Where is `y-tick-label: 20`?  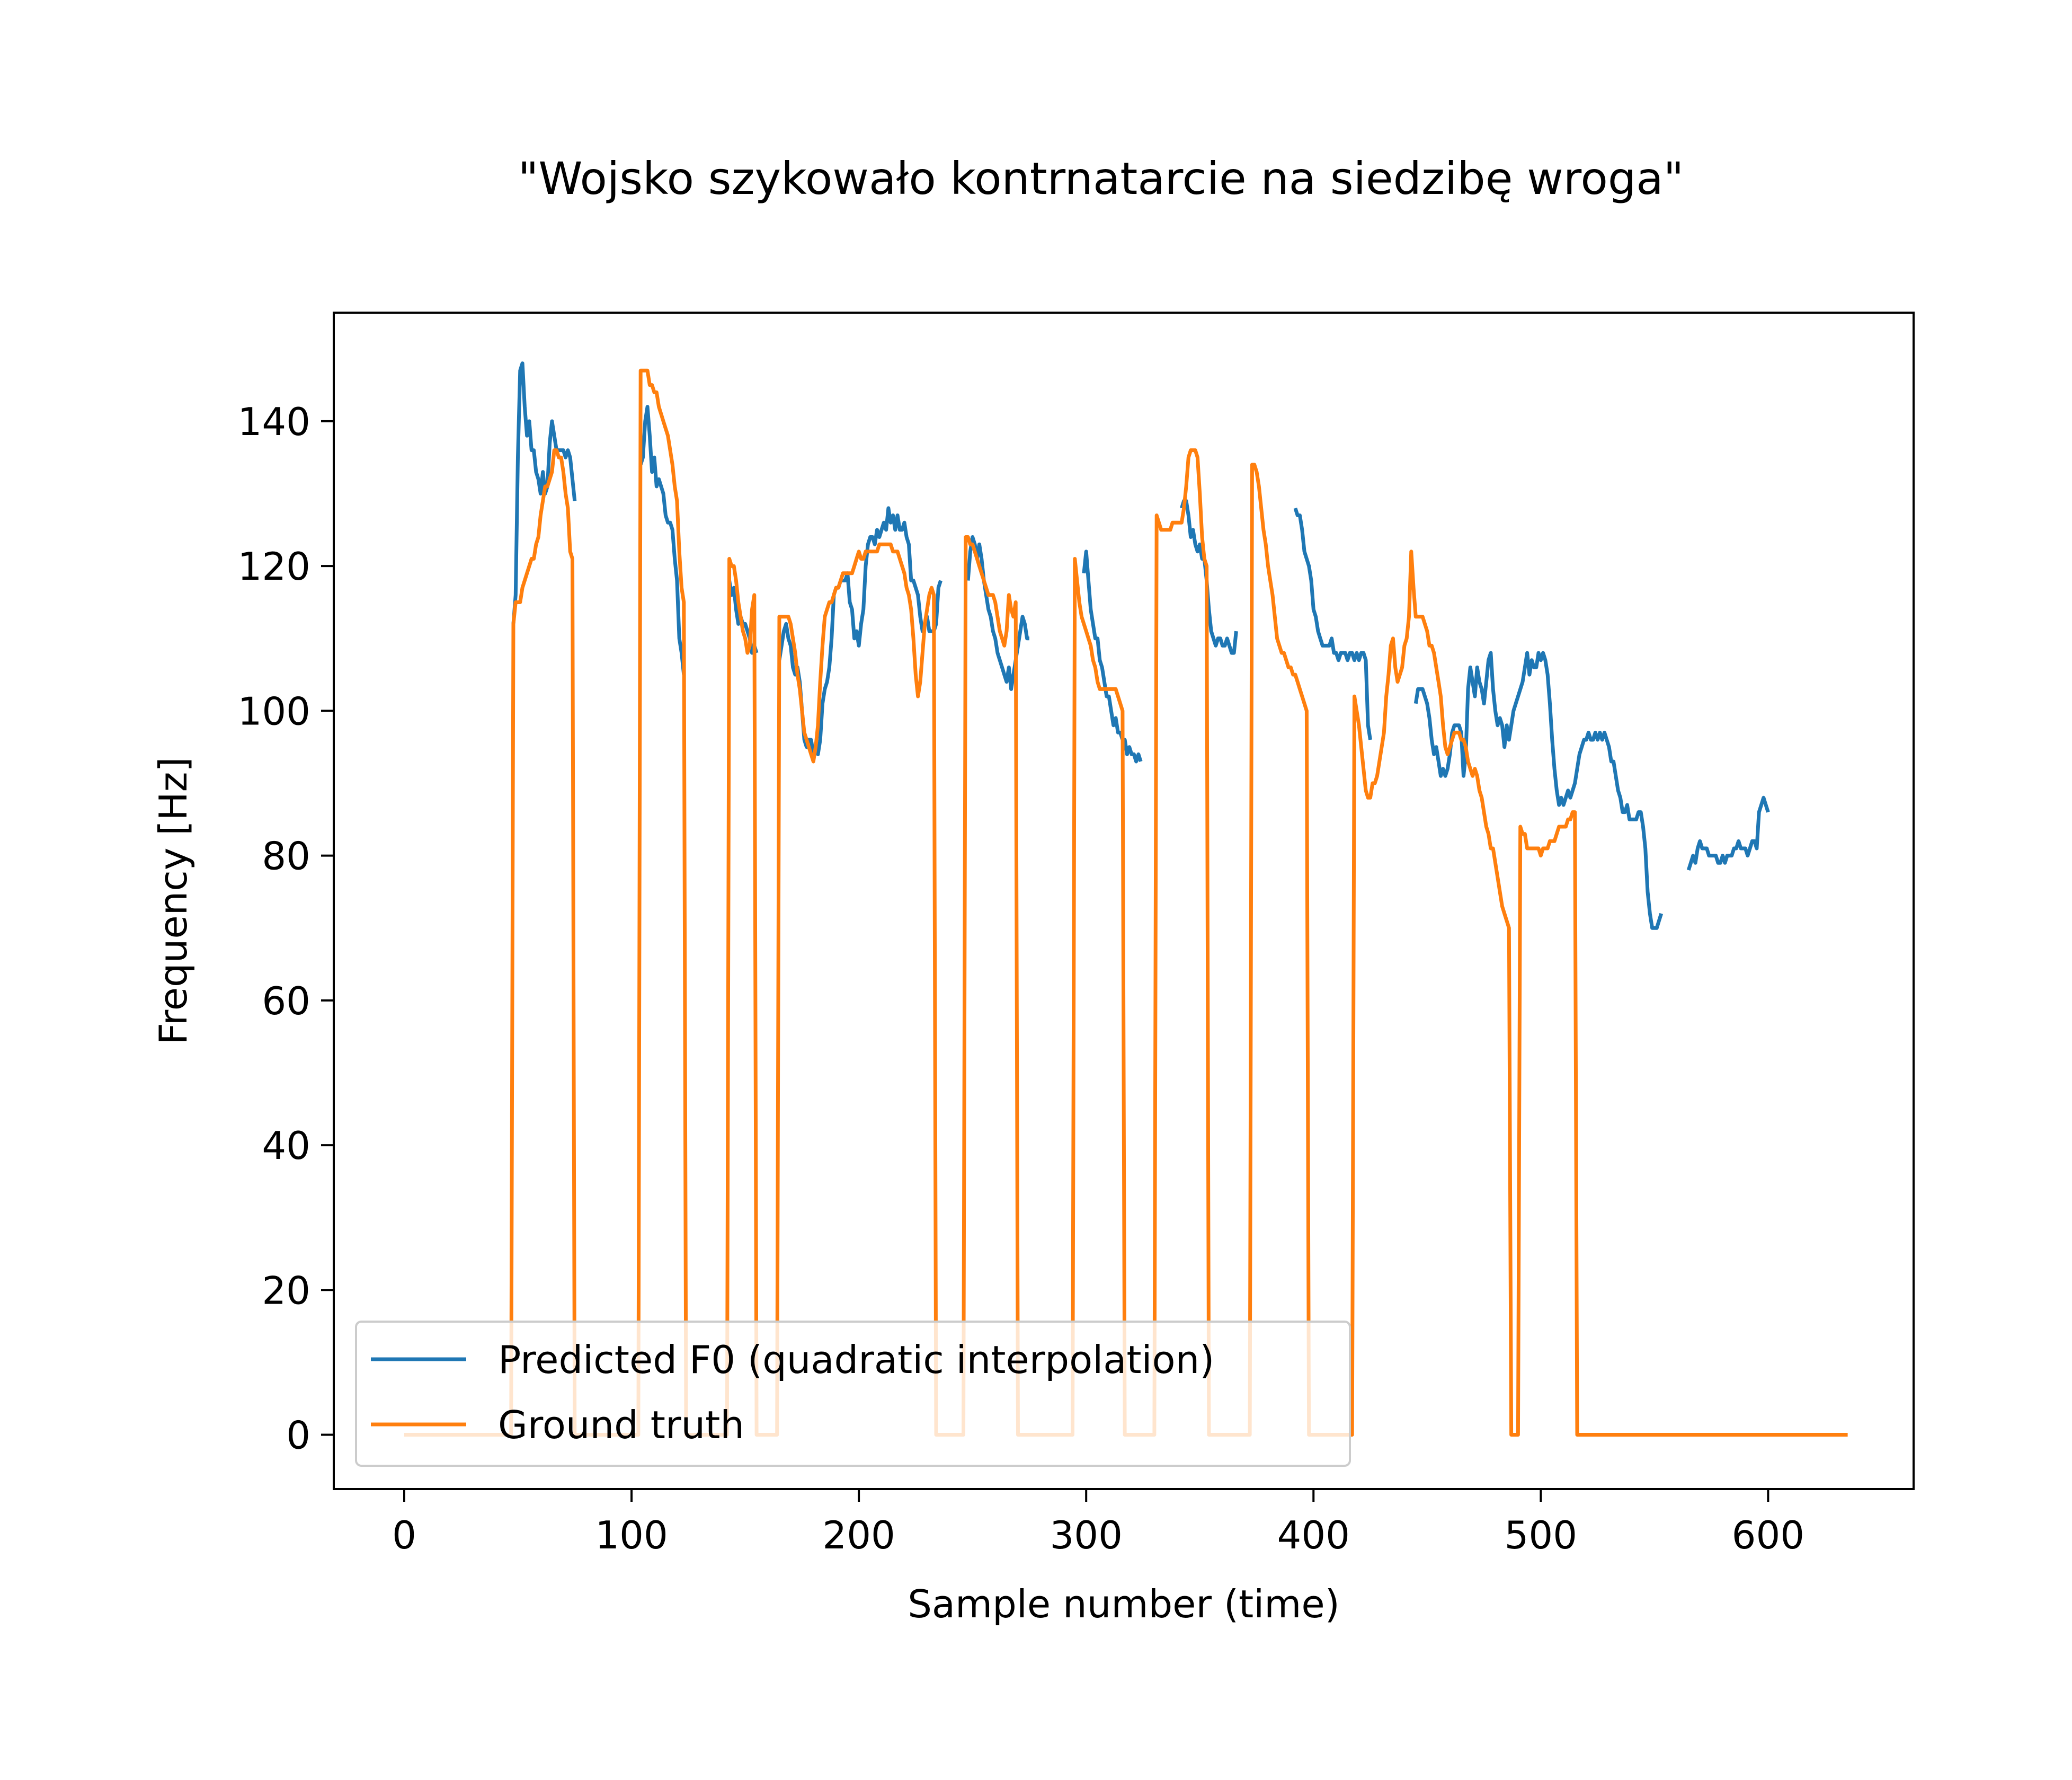 y-tick-label: 20 is located at coordinates (286, 1290).